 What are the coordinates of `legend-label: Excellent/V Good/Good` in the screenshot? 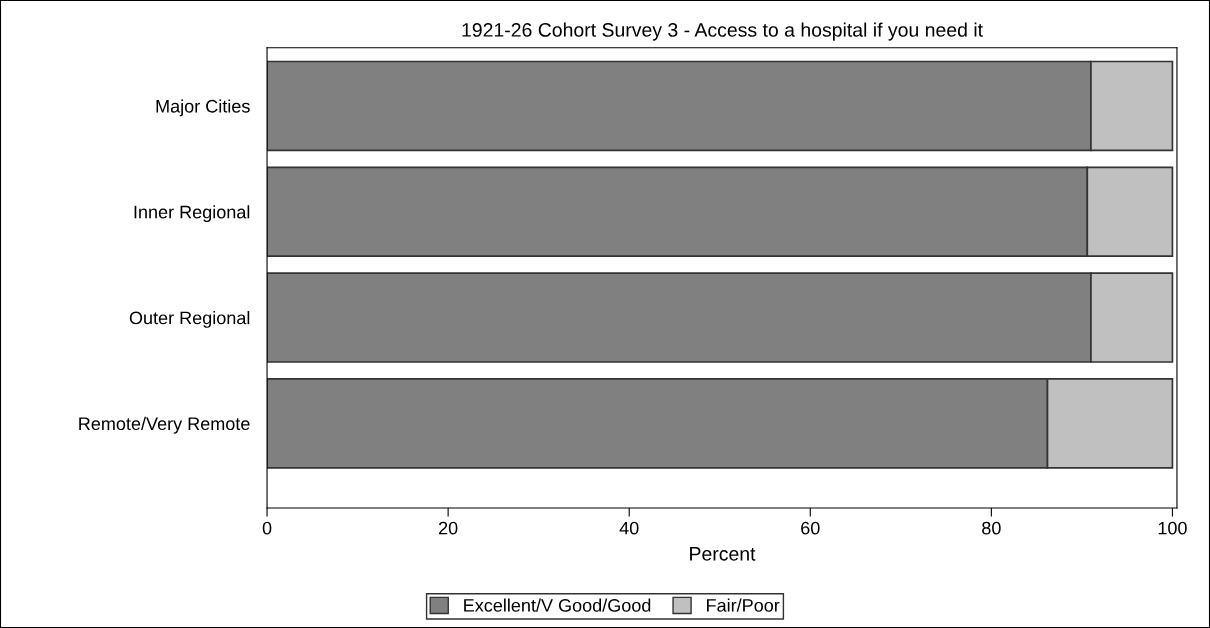 It's located at (557, 605).